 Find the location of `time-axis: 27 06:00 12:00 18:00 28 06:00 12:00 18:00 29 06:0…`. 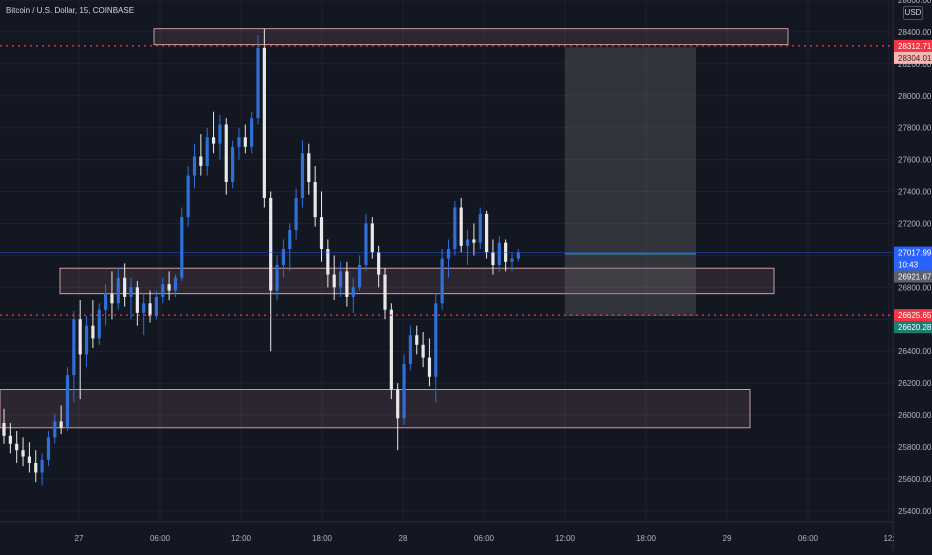

time-axis: 27 06:00 12:00 18:00 28 06:00 12:00 18:00 29 06:0… is located at coordinates (485, 538).